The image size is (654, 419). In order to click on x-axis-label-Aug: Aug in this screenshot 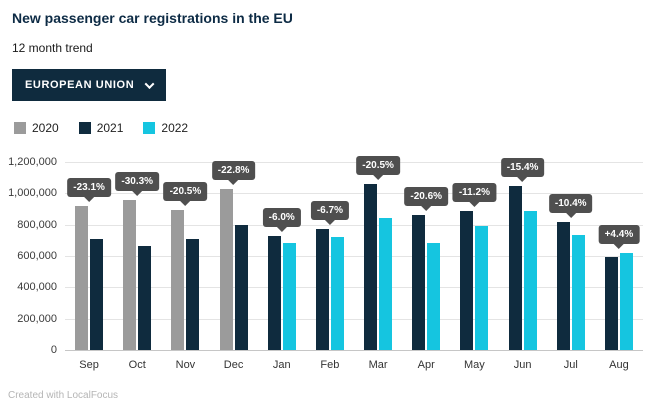, I will do `click(619, 365)`.